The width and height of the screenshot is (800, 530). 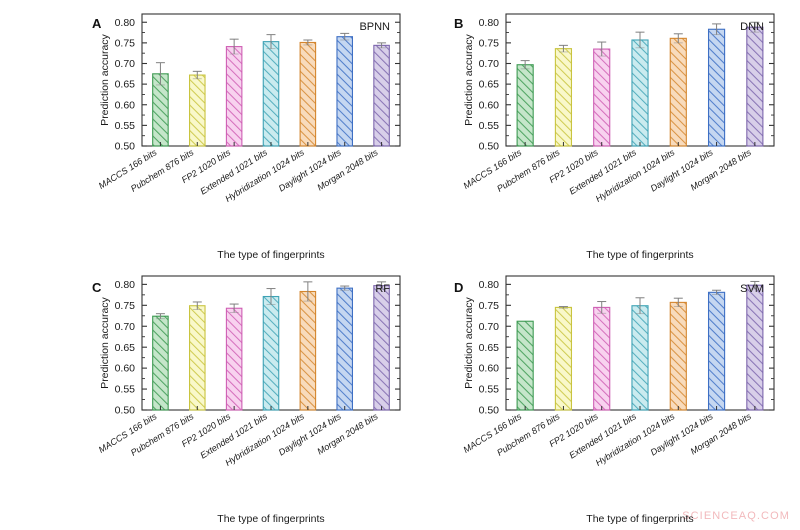 What do you see at coordinates (459, 23) in the screenshot?
I see `panel-letter-b: B` at bounding box center [459, 23].